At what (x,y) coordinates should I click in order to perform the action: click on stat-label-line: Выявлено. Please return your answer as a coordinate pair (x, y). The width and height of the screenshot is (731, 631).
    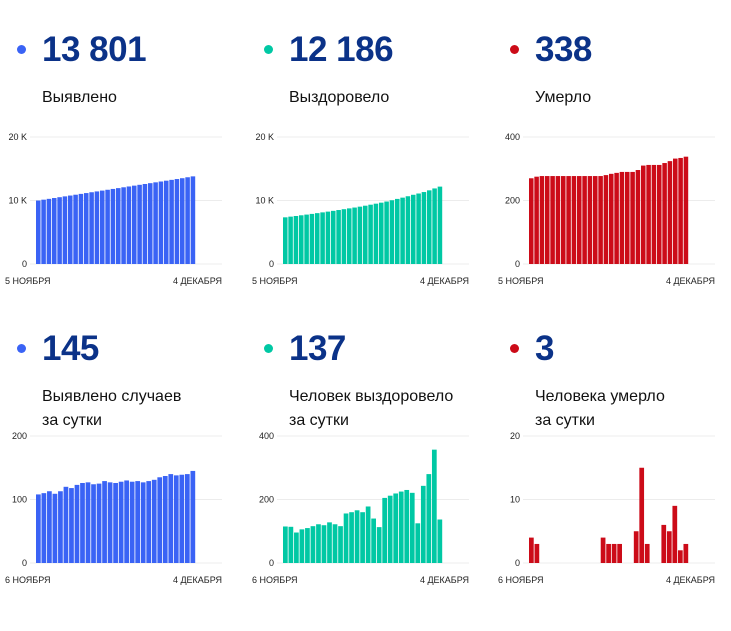
    Looking at the image, I should click on (79, 97).